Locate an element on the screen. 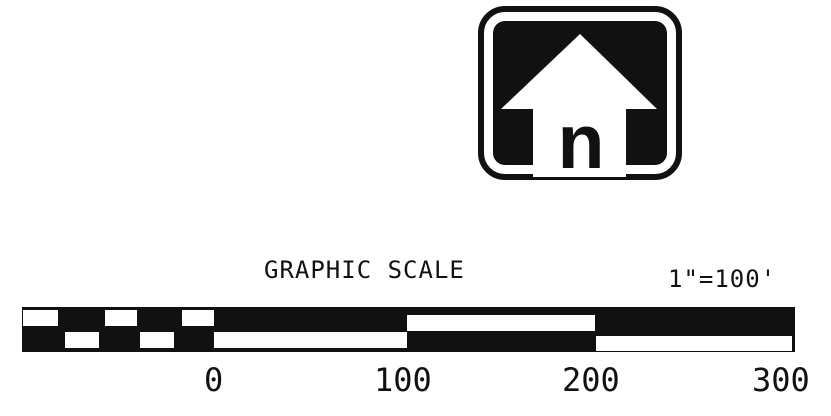  scale-tick-100: 100 is located at coordinates (403, 380).